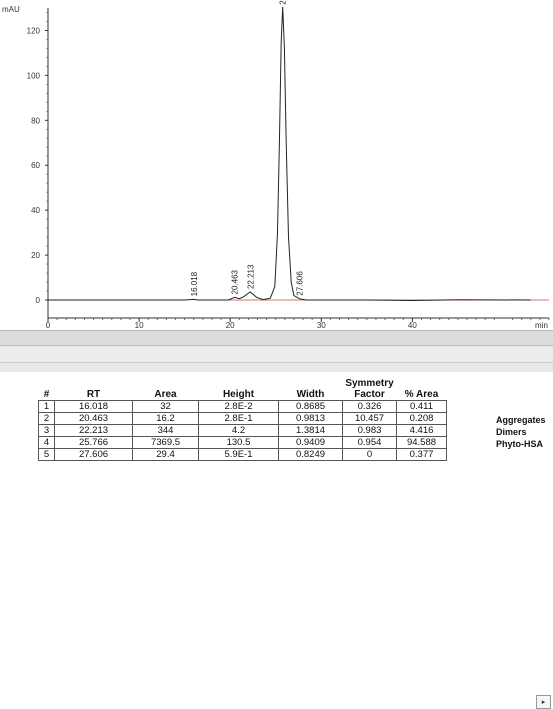 The image size is (553, 709). Describe the element at coordinates (276, 338) in the screenshot. I see `chart-scroll-strip` at that location.